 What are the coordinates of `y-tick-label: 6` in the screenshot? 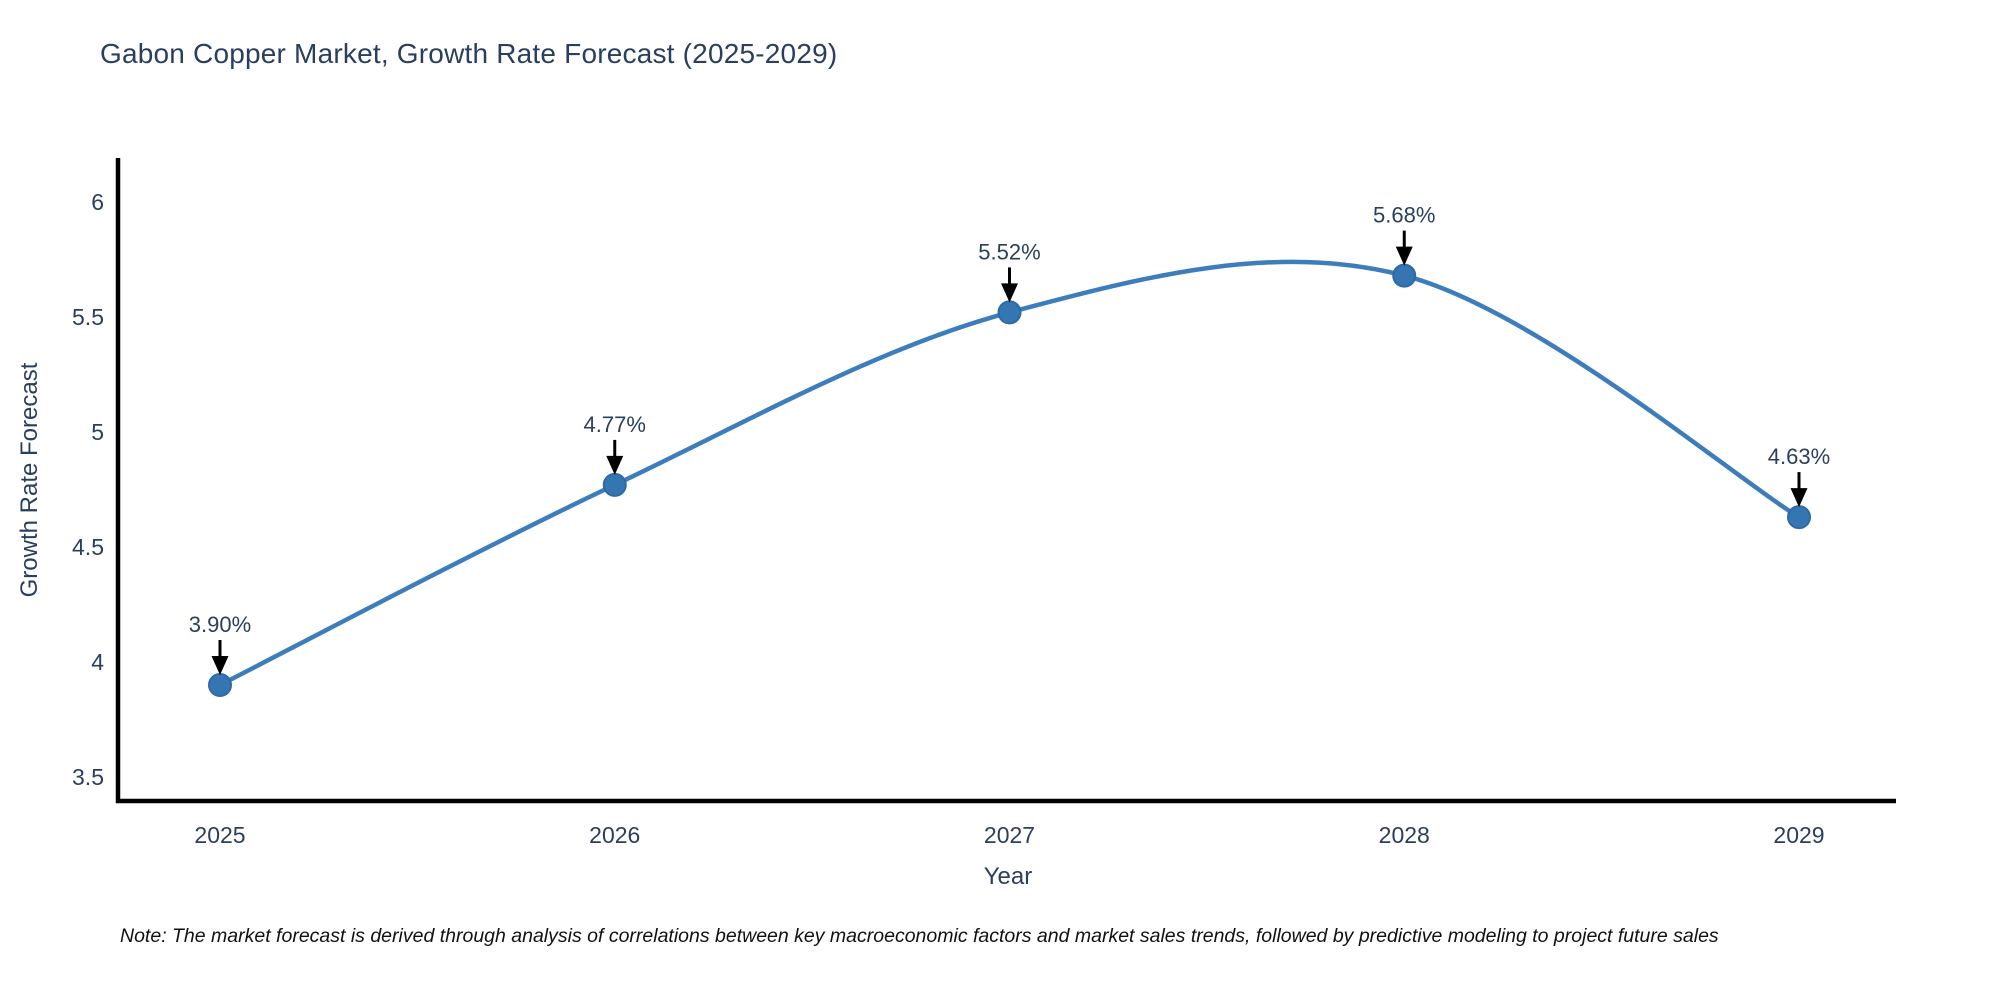 It's located at (97, 202).